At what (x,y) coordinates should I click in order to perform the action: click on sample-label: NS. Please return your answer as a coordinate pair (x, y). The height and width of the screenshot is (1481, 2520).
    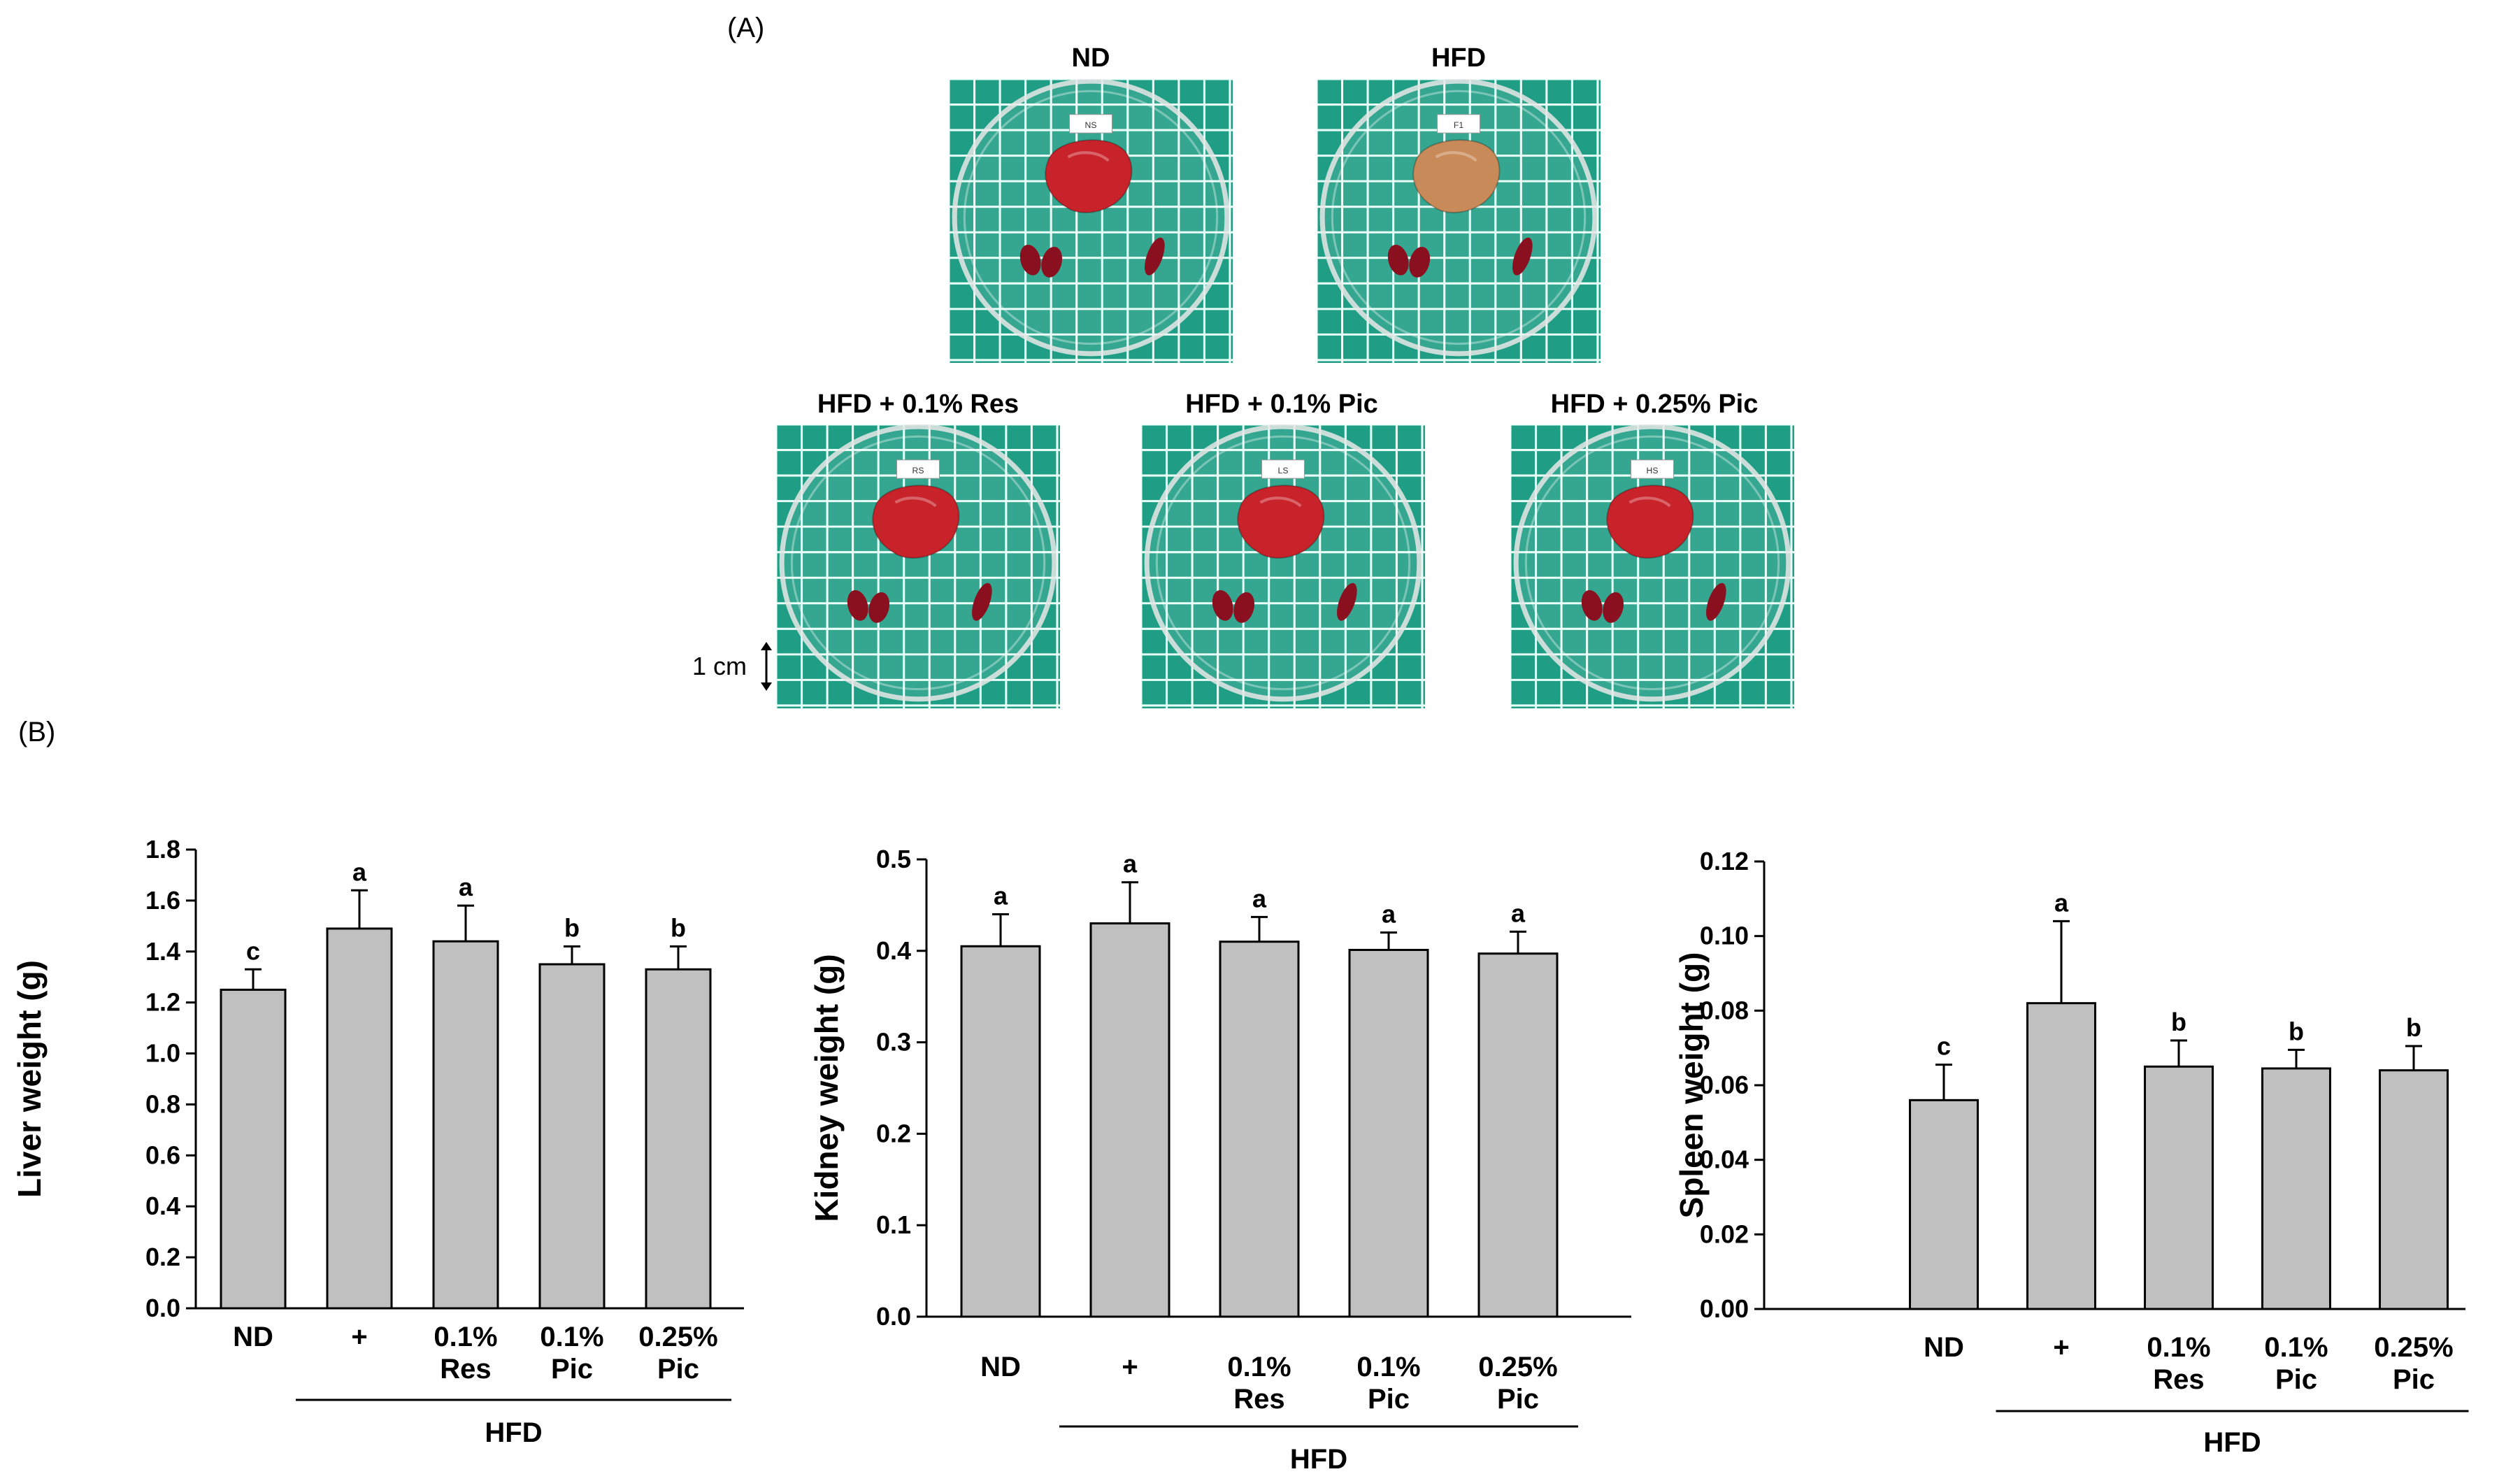
    Looking at the image, I should click on (1090, 124).